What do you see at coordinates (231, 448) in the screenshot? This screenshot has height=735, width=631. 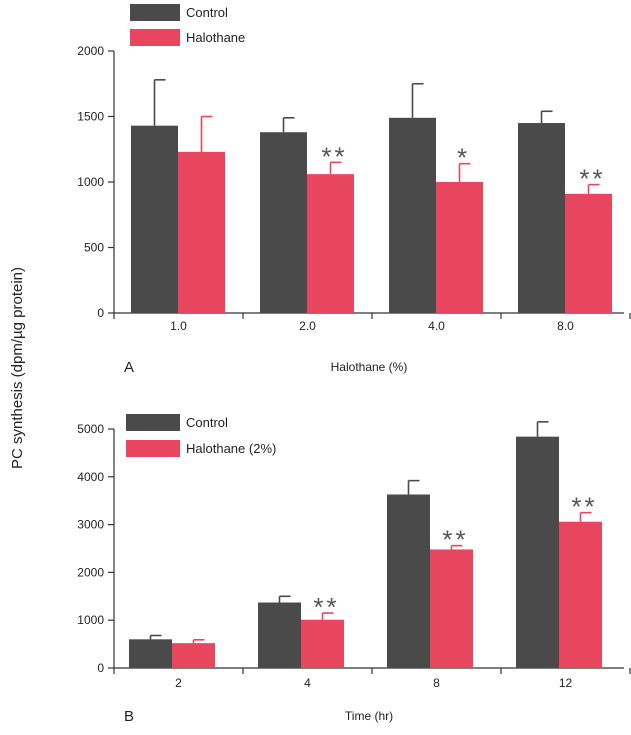 I see `panel-b-legend-label: Halothane (2%)` at bounding box center [231, 448].